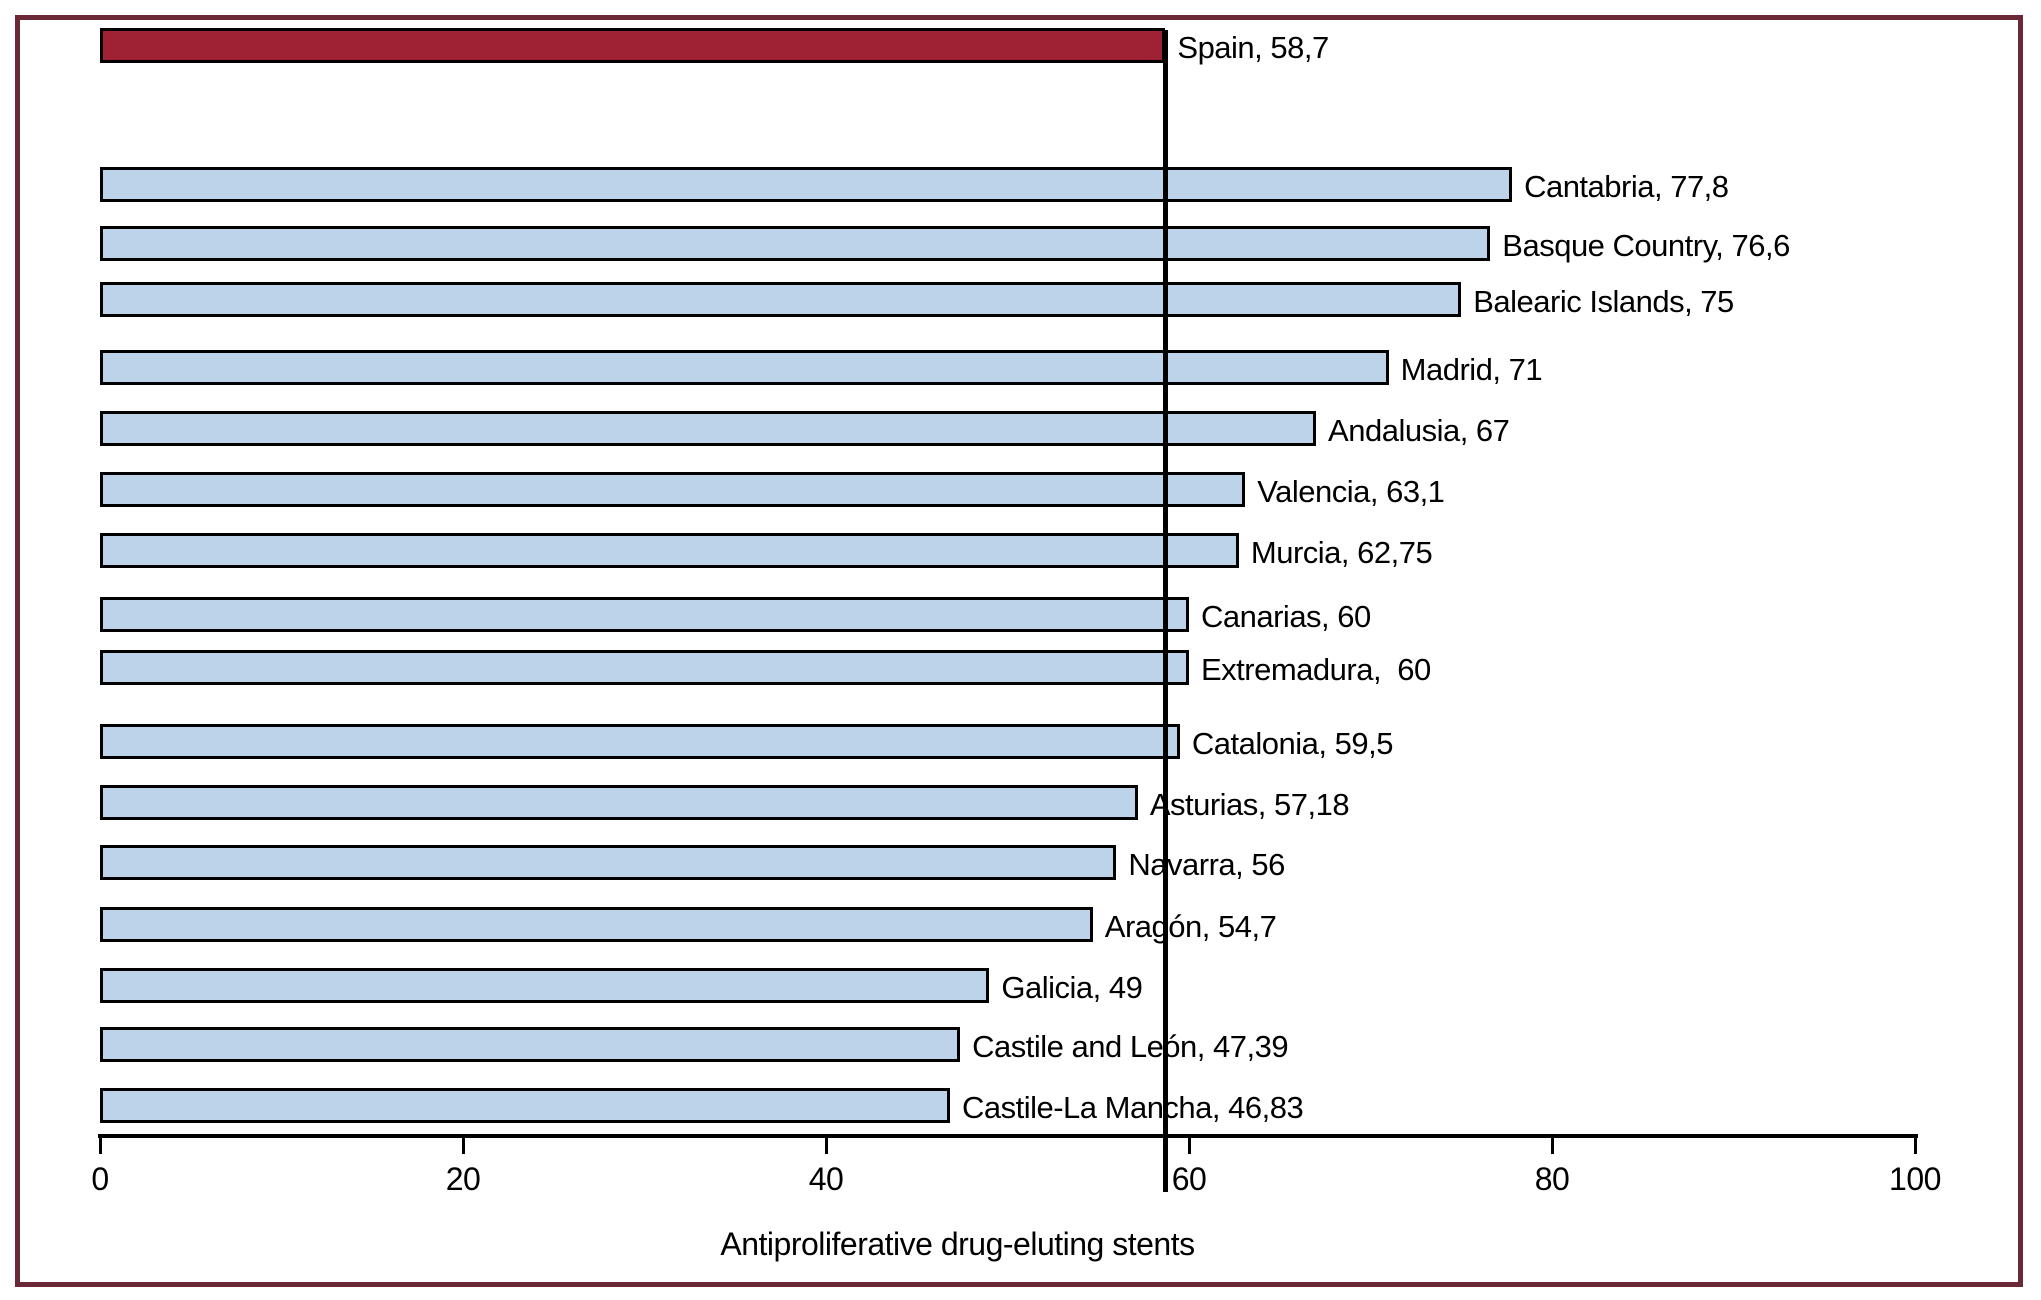 The width and height of the screenshot is (2041, 1300). Describe the element at coordinates (1189, 1179) in the screenshot. I see `x-axis-tick-label: 60` at that location.